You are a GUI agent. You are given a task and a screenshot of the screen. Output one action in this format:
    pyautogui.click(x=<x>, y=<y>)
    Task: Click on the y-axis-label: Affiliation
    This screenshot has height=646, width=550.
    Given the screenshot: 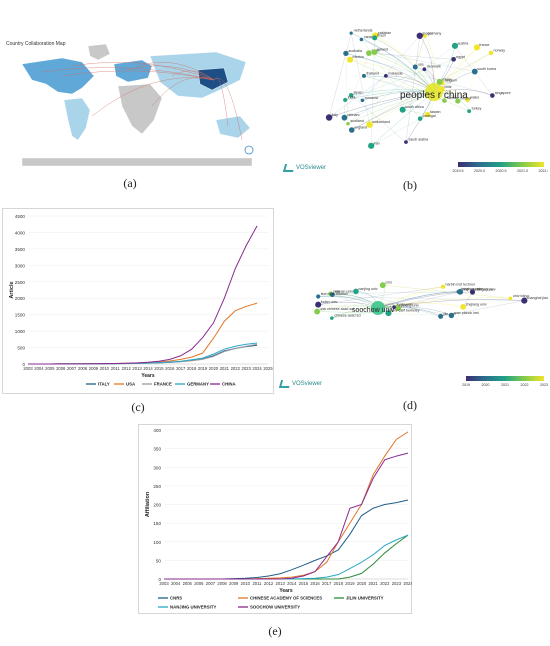 What is the action you would take?
    pyautogui.click(x=148, y=504)
    